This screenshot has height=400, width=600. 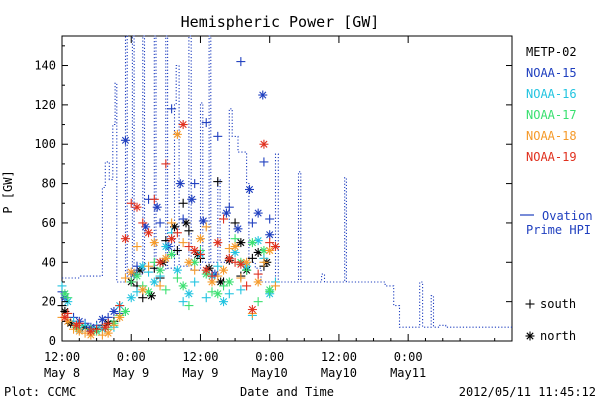 I want to click on ovation-legend-label-2: Prime HPI, so click(x=558, y=230).